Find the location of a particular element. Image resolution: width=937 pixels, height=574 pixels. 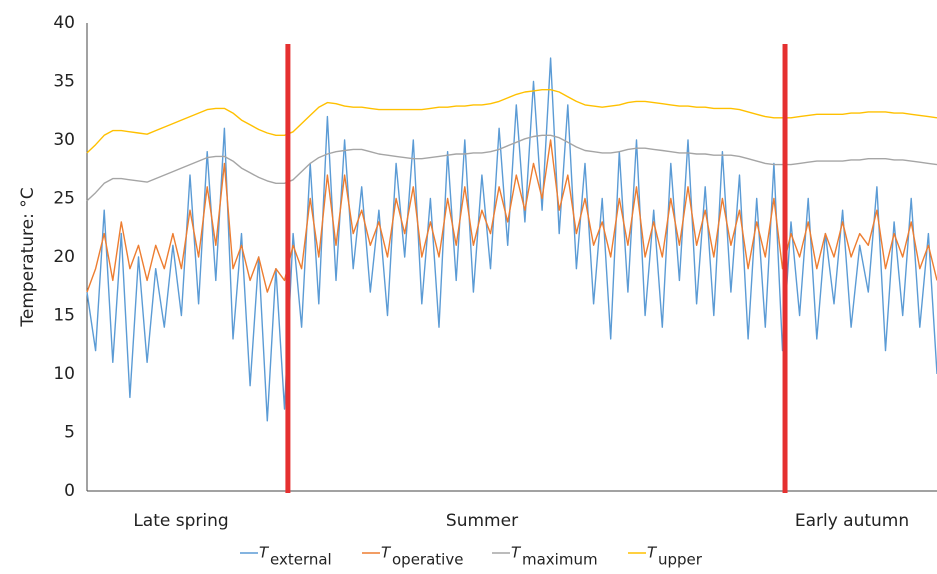

y-tick-label: 10 is located at coordinates (64, 374).